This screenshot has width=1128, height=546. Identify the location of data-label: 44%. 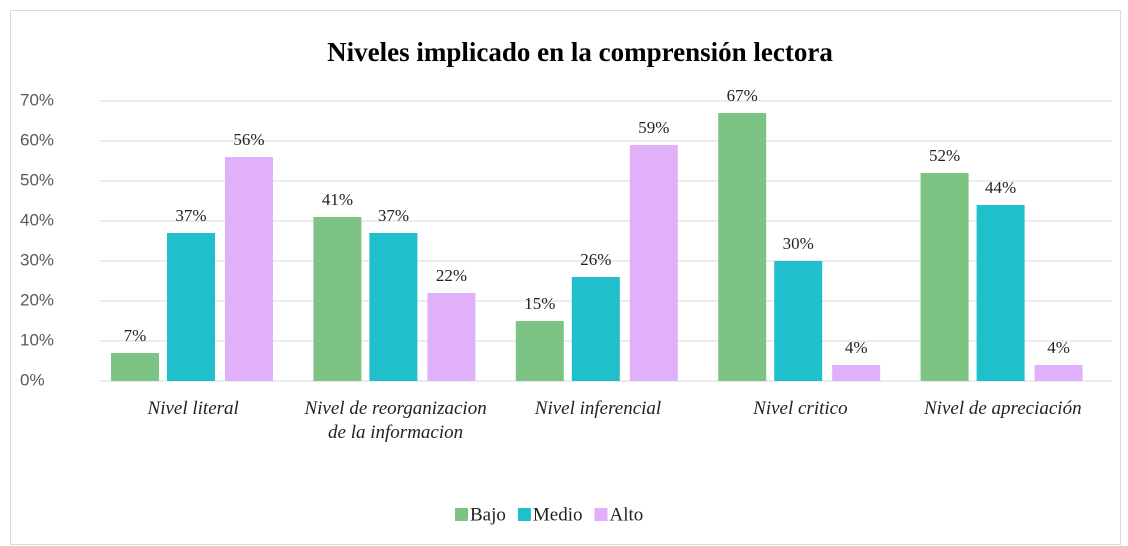
(1000, 187).